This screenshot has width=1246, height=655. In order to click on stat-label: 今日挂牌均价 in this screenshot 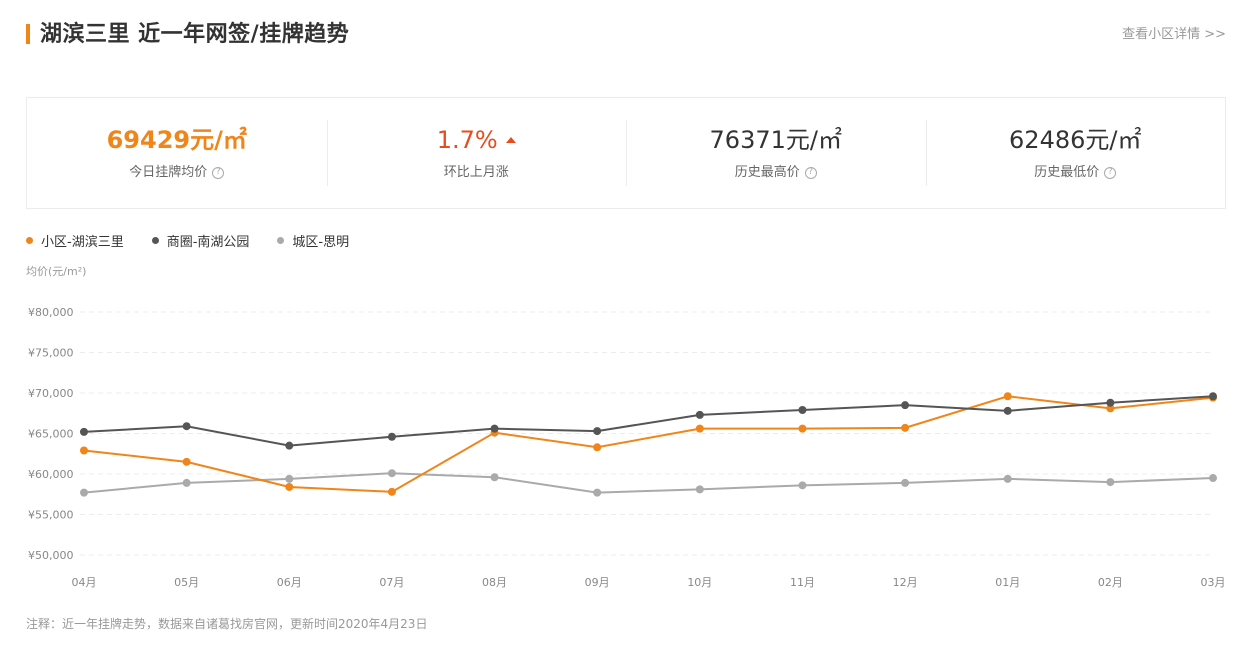, I will do `click(168, 172)`.